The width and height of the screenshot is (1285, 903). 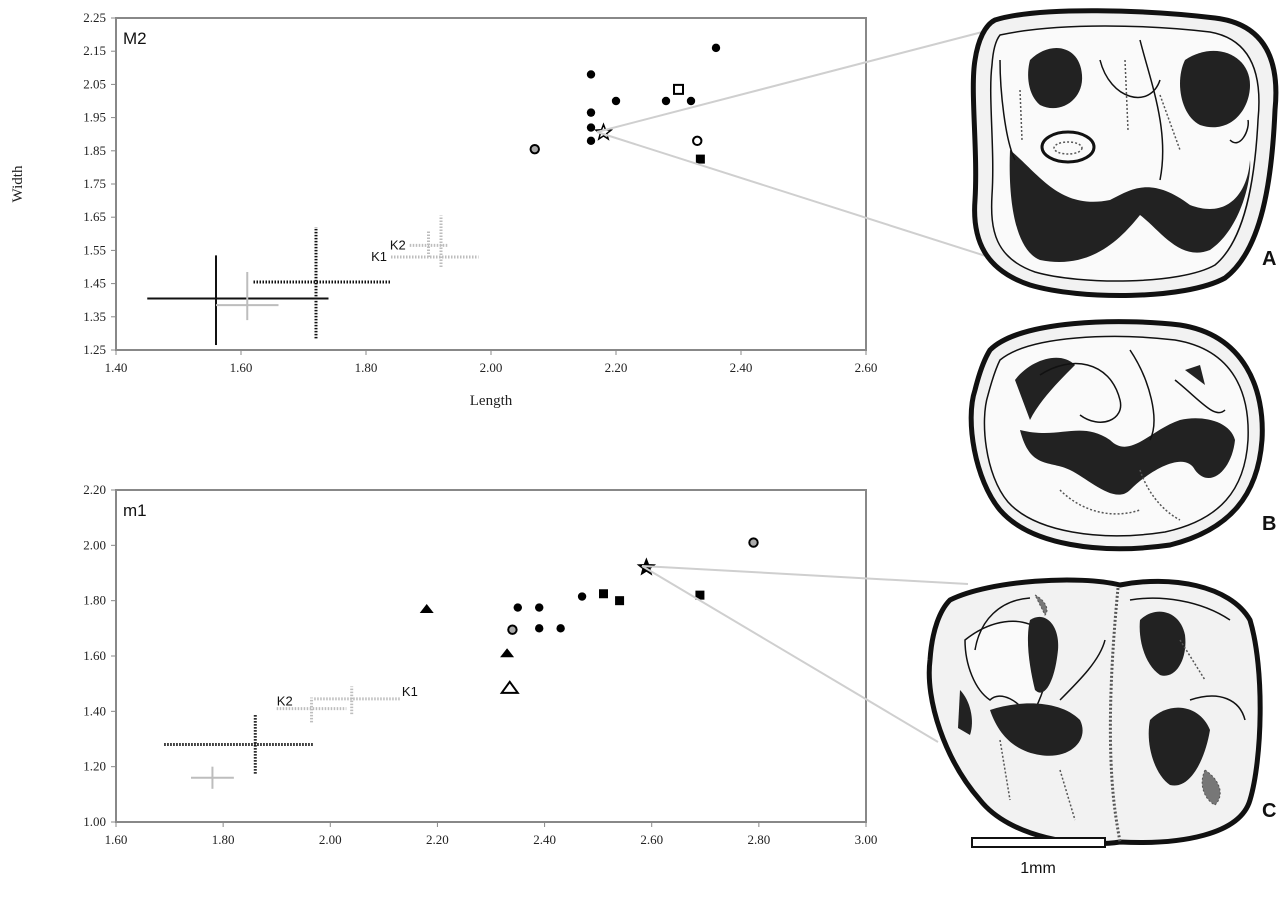 What do you see at coordinates (534, 149) in the screenshot?
I see `m2-point-circle-grey` at bounding box center [534, 149].